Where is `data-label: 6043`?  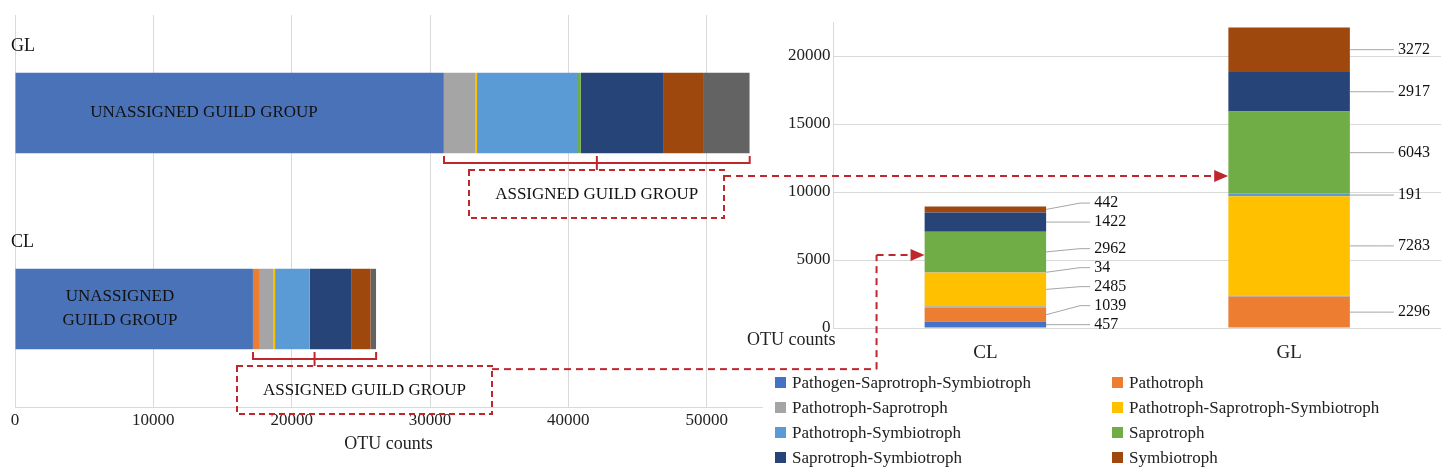
data-label: 6043 is located at coordinates (1413, 151).